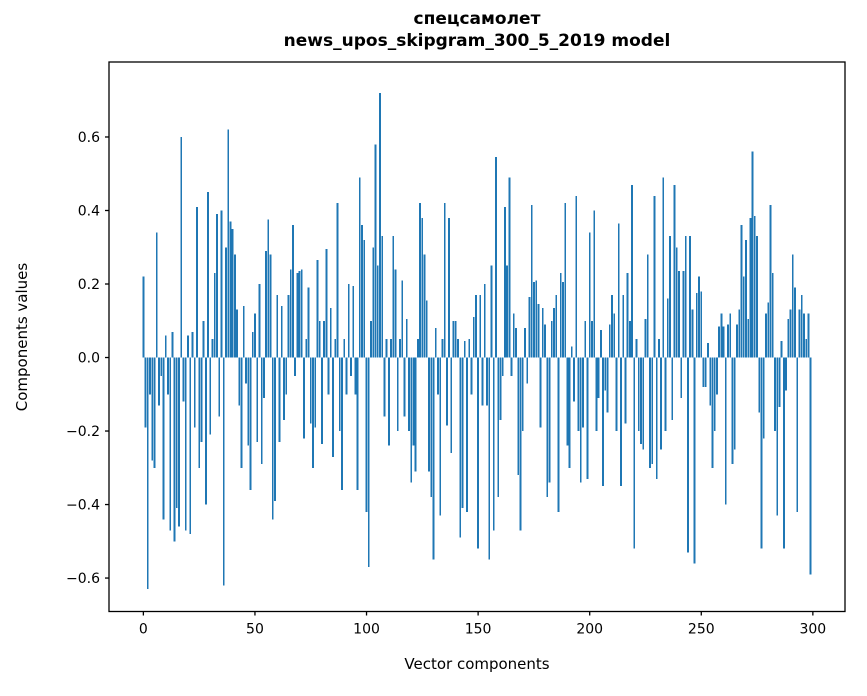 The image size is (867, 696). Describe the element at coordinates (89, 359) in the screenshot. I see `y-tick-label: 0.0` at that location.